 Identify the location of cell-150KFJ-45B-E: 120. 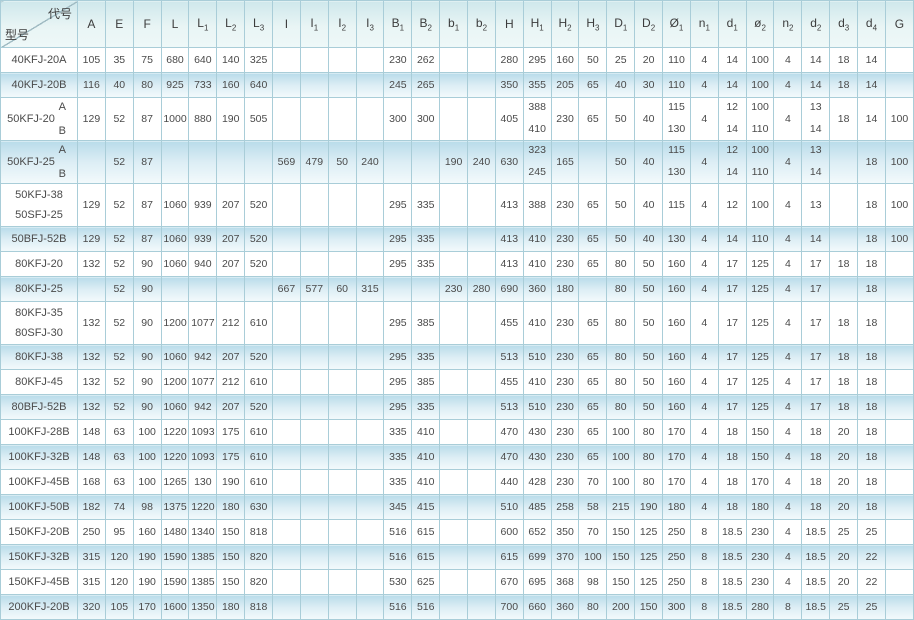
(119, 582).